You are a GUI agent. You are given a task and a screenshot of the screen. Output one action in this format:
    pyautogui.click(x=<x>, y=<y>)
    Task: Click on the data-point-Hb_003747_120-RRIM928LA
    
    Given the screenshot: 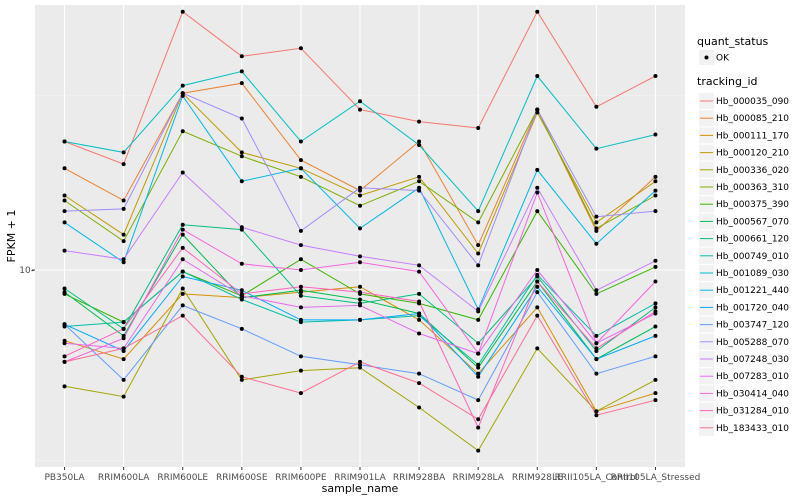 What is the action you would take?
    pyautogui.click(x=478, y=400)
    